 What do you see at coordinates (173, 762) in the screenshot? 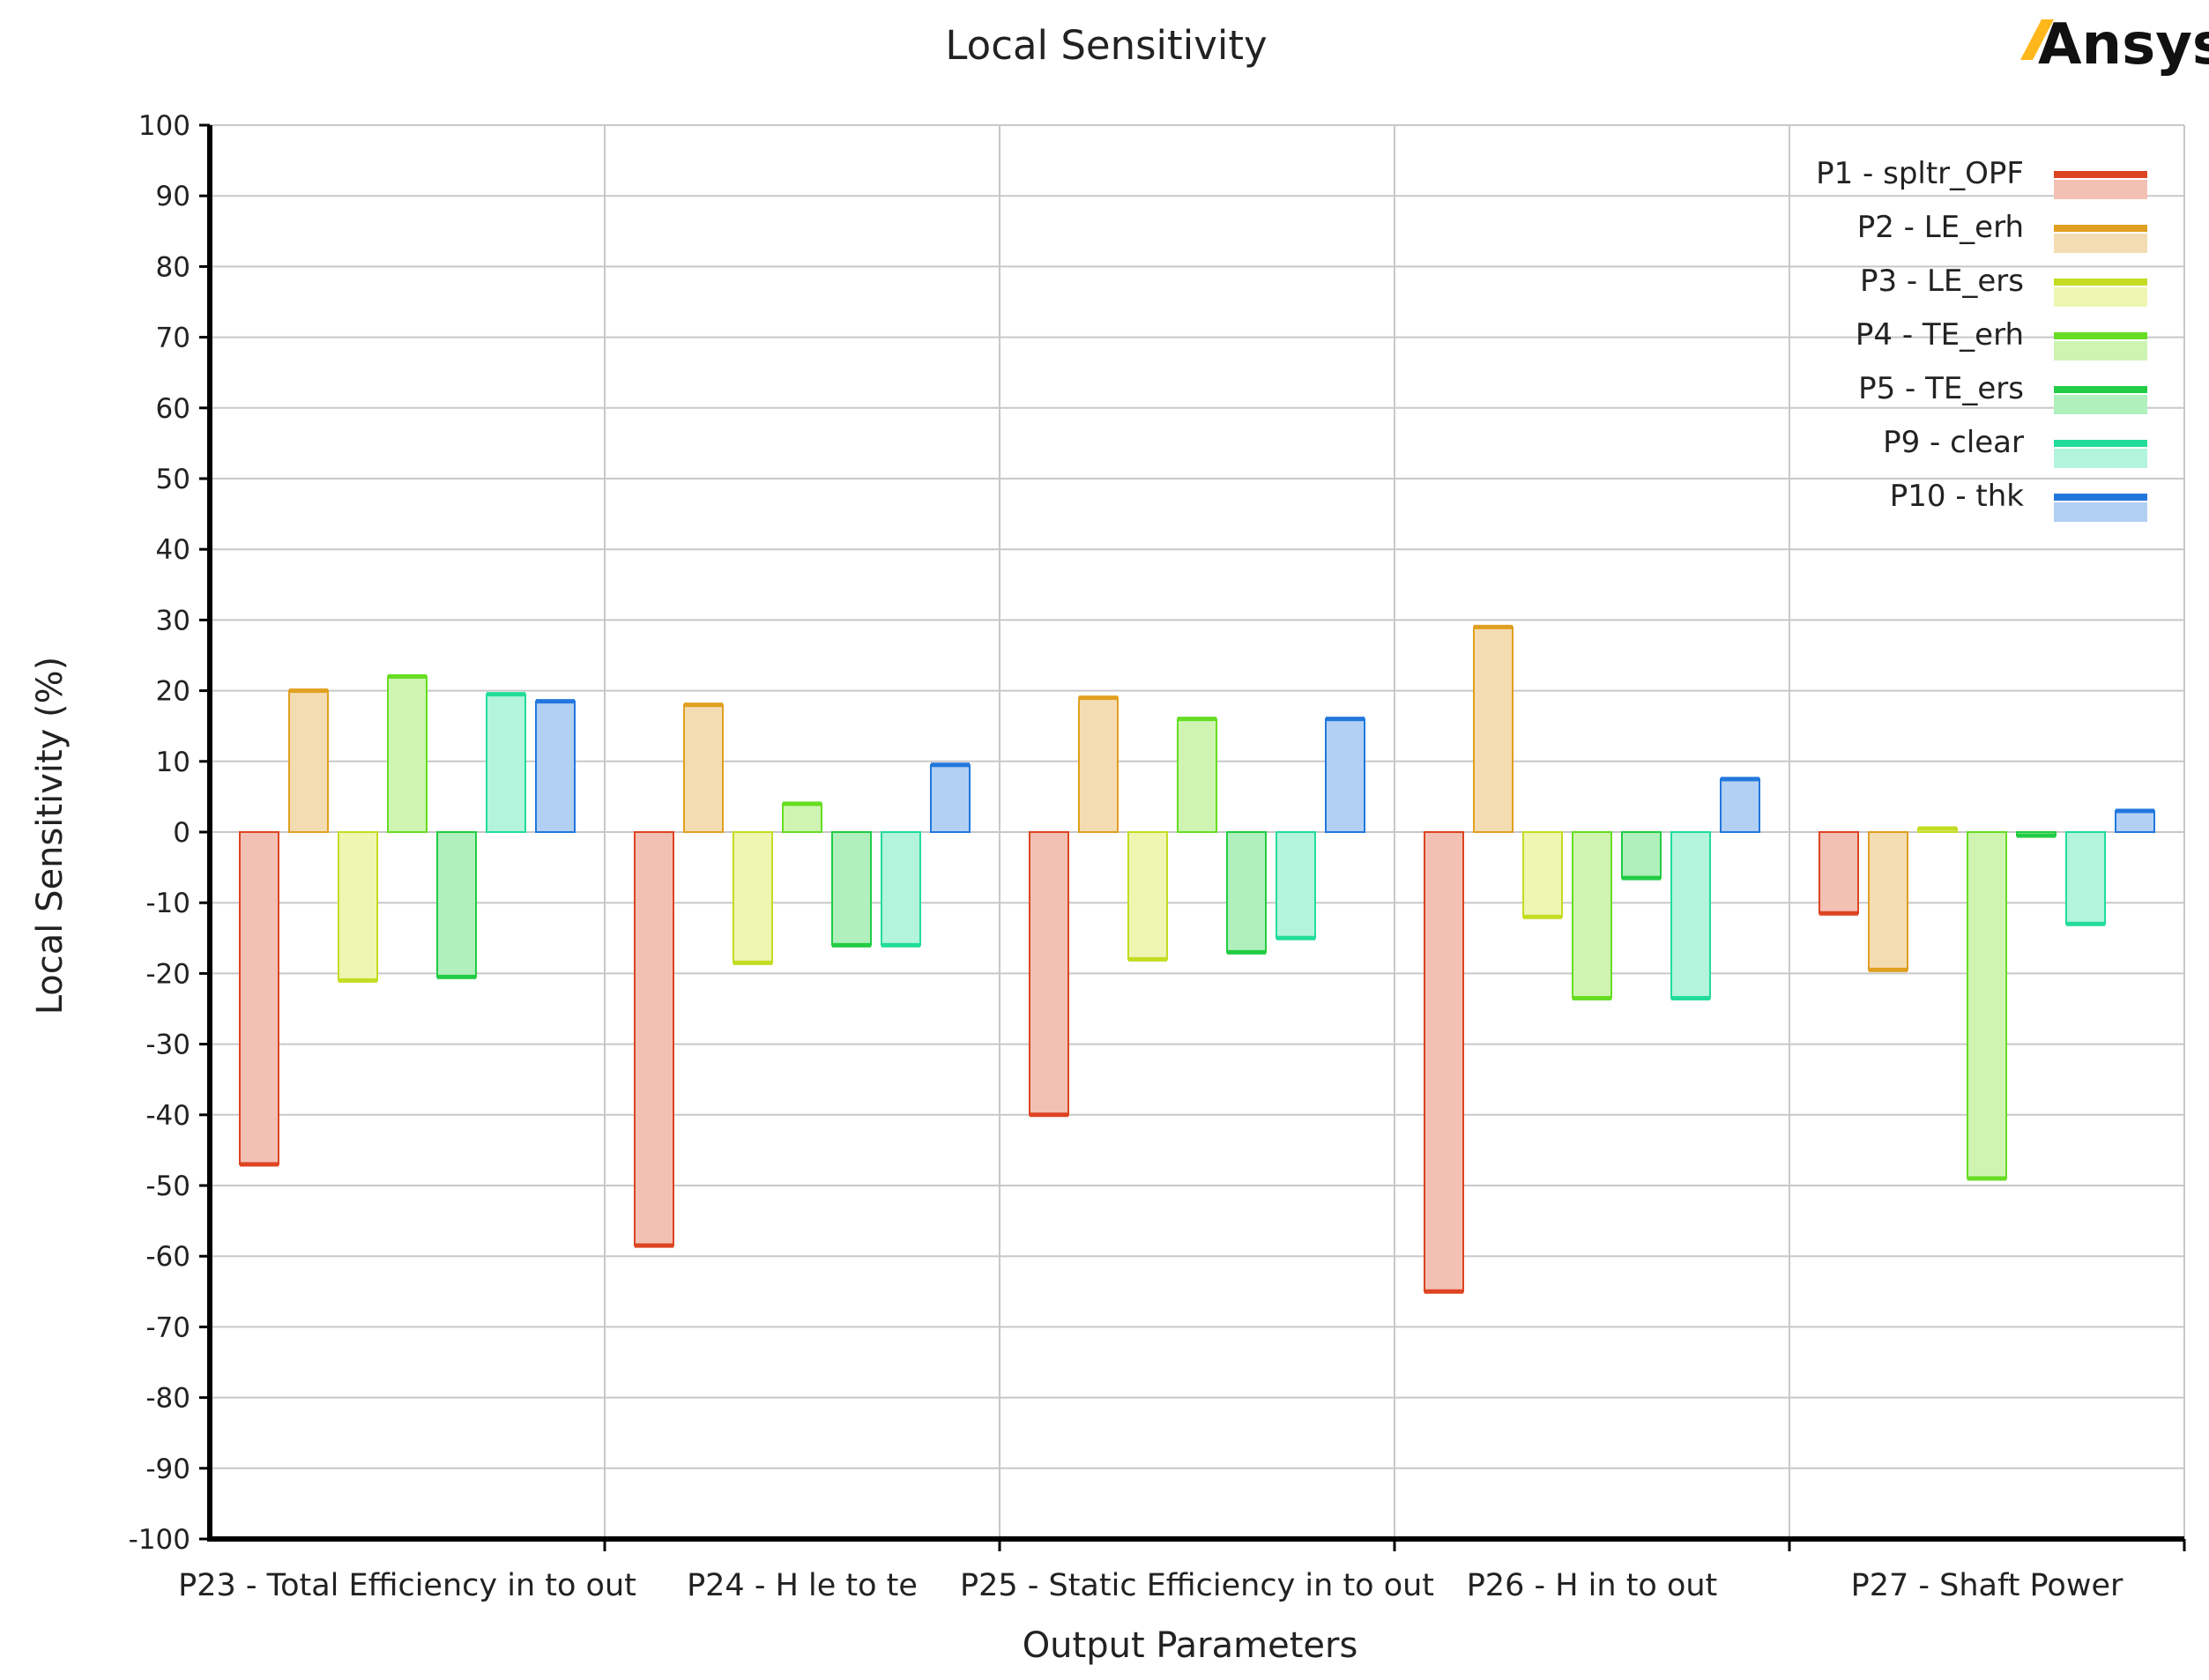
I see `y-tick-label: 10` at bounding box center [173, 762].